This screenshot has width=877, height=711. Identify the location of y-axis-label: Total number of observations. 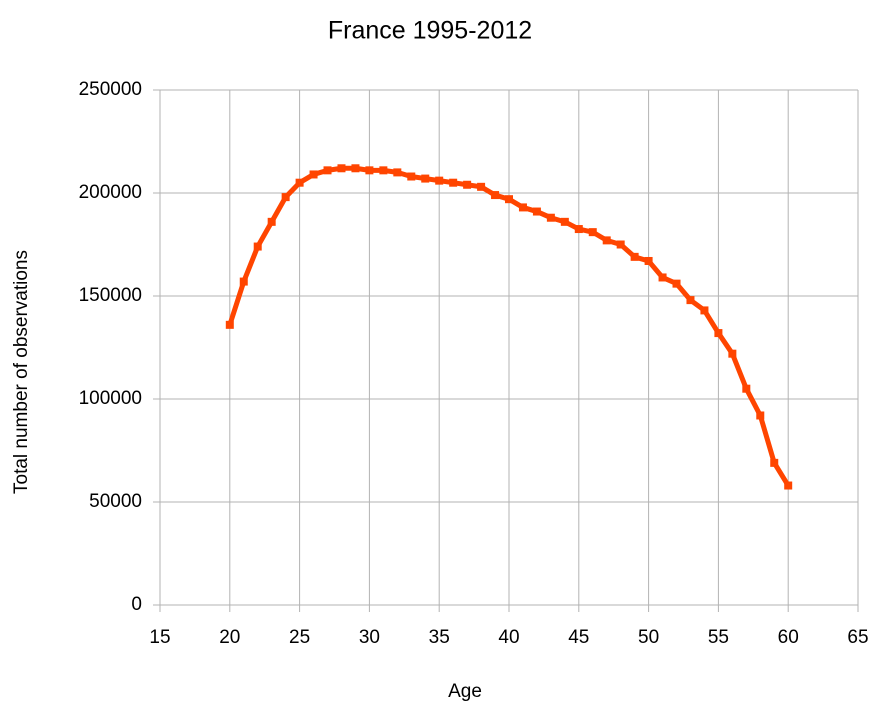
(21, 372).